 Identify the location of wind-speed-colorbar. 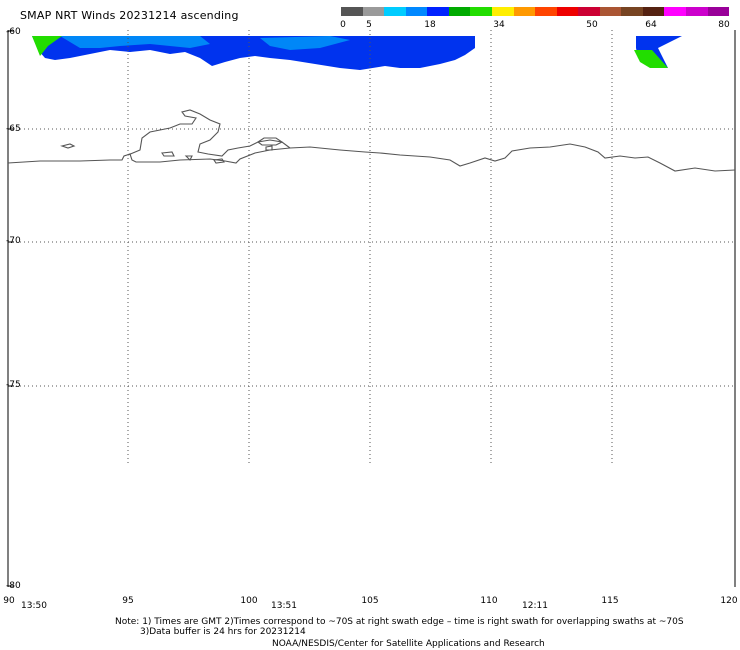
(535, 11).